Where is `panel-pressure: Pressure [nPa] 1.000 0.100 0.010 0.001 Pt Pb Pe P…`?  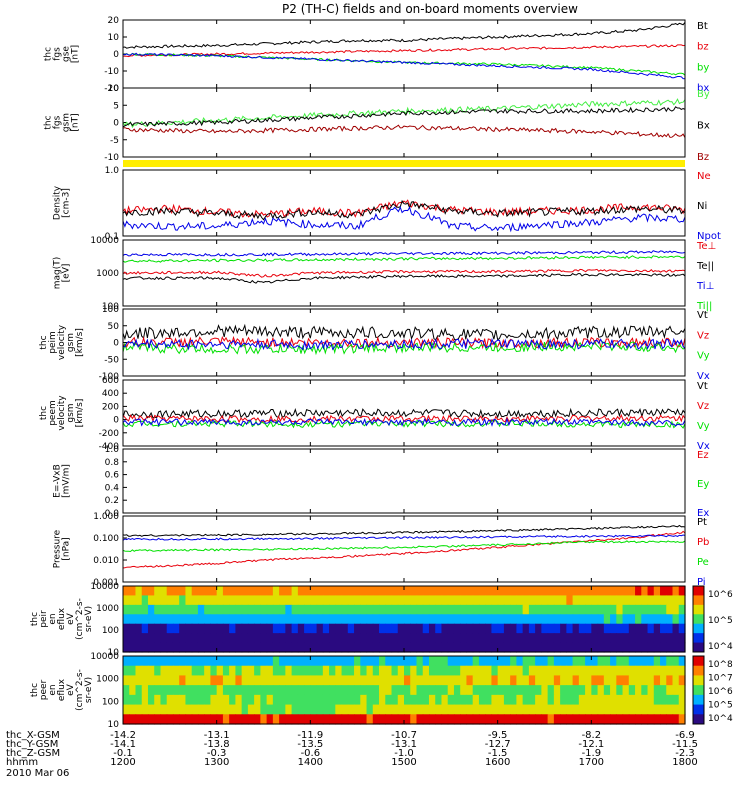
panel-pressure: Pressure [nPa] 1.000 0.100 0.010 0.001 Pt Pb Pe P… is located at coordinates (381, 550).